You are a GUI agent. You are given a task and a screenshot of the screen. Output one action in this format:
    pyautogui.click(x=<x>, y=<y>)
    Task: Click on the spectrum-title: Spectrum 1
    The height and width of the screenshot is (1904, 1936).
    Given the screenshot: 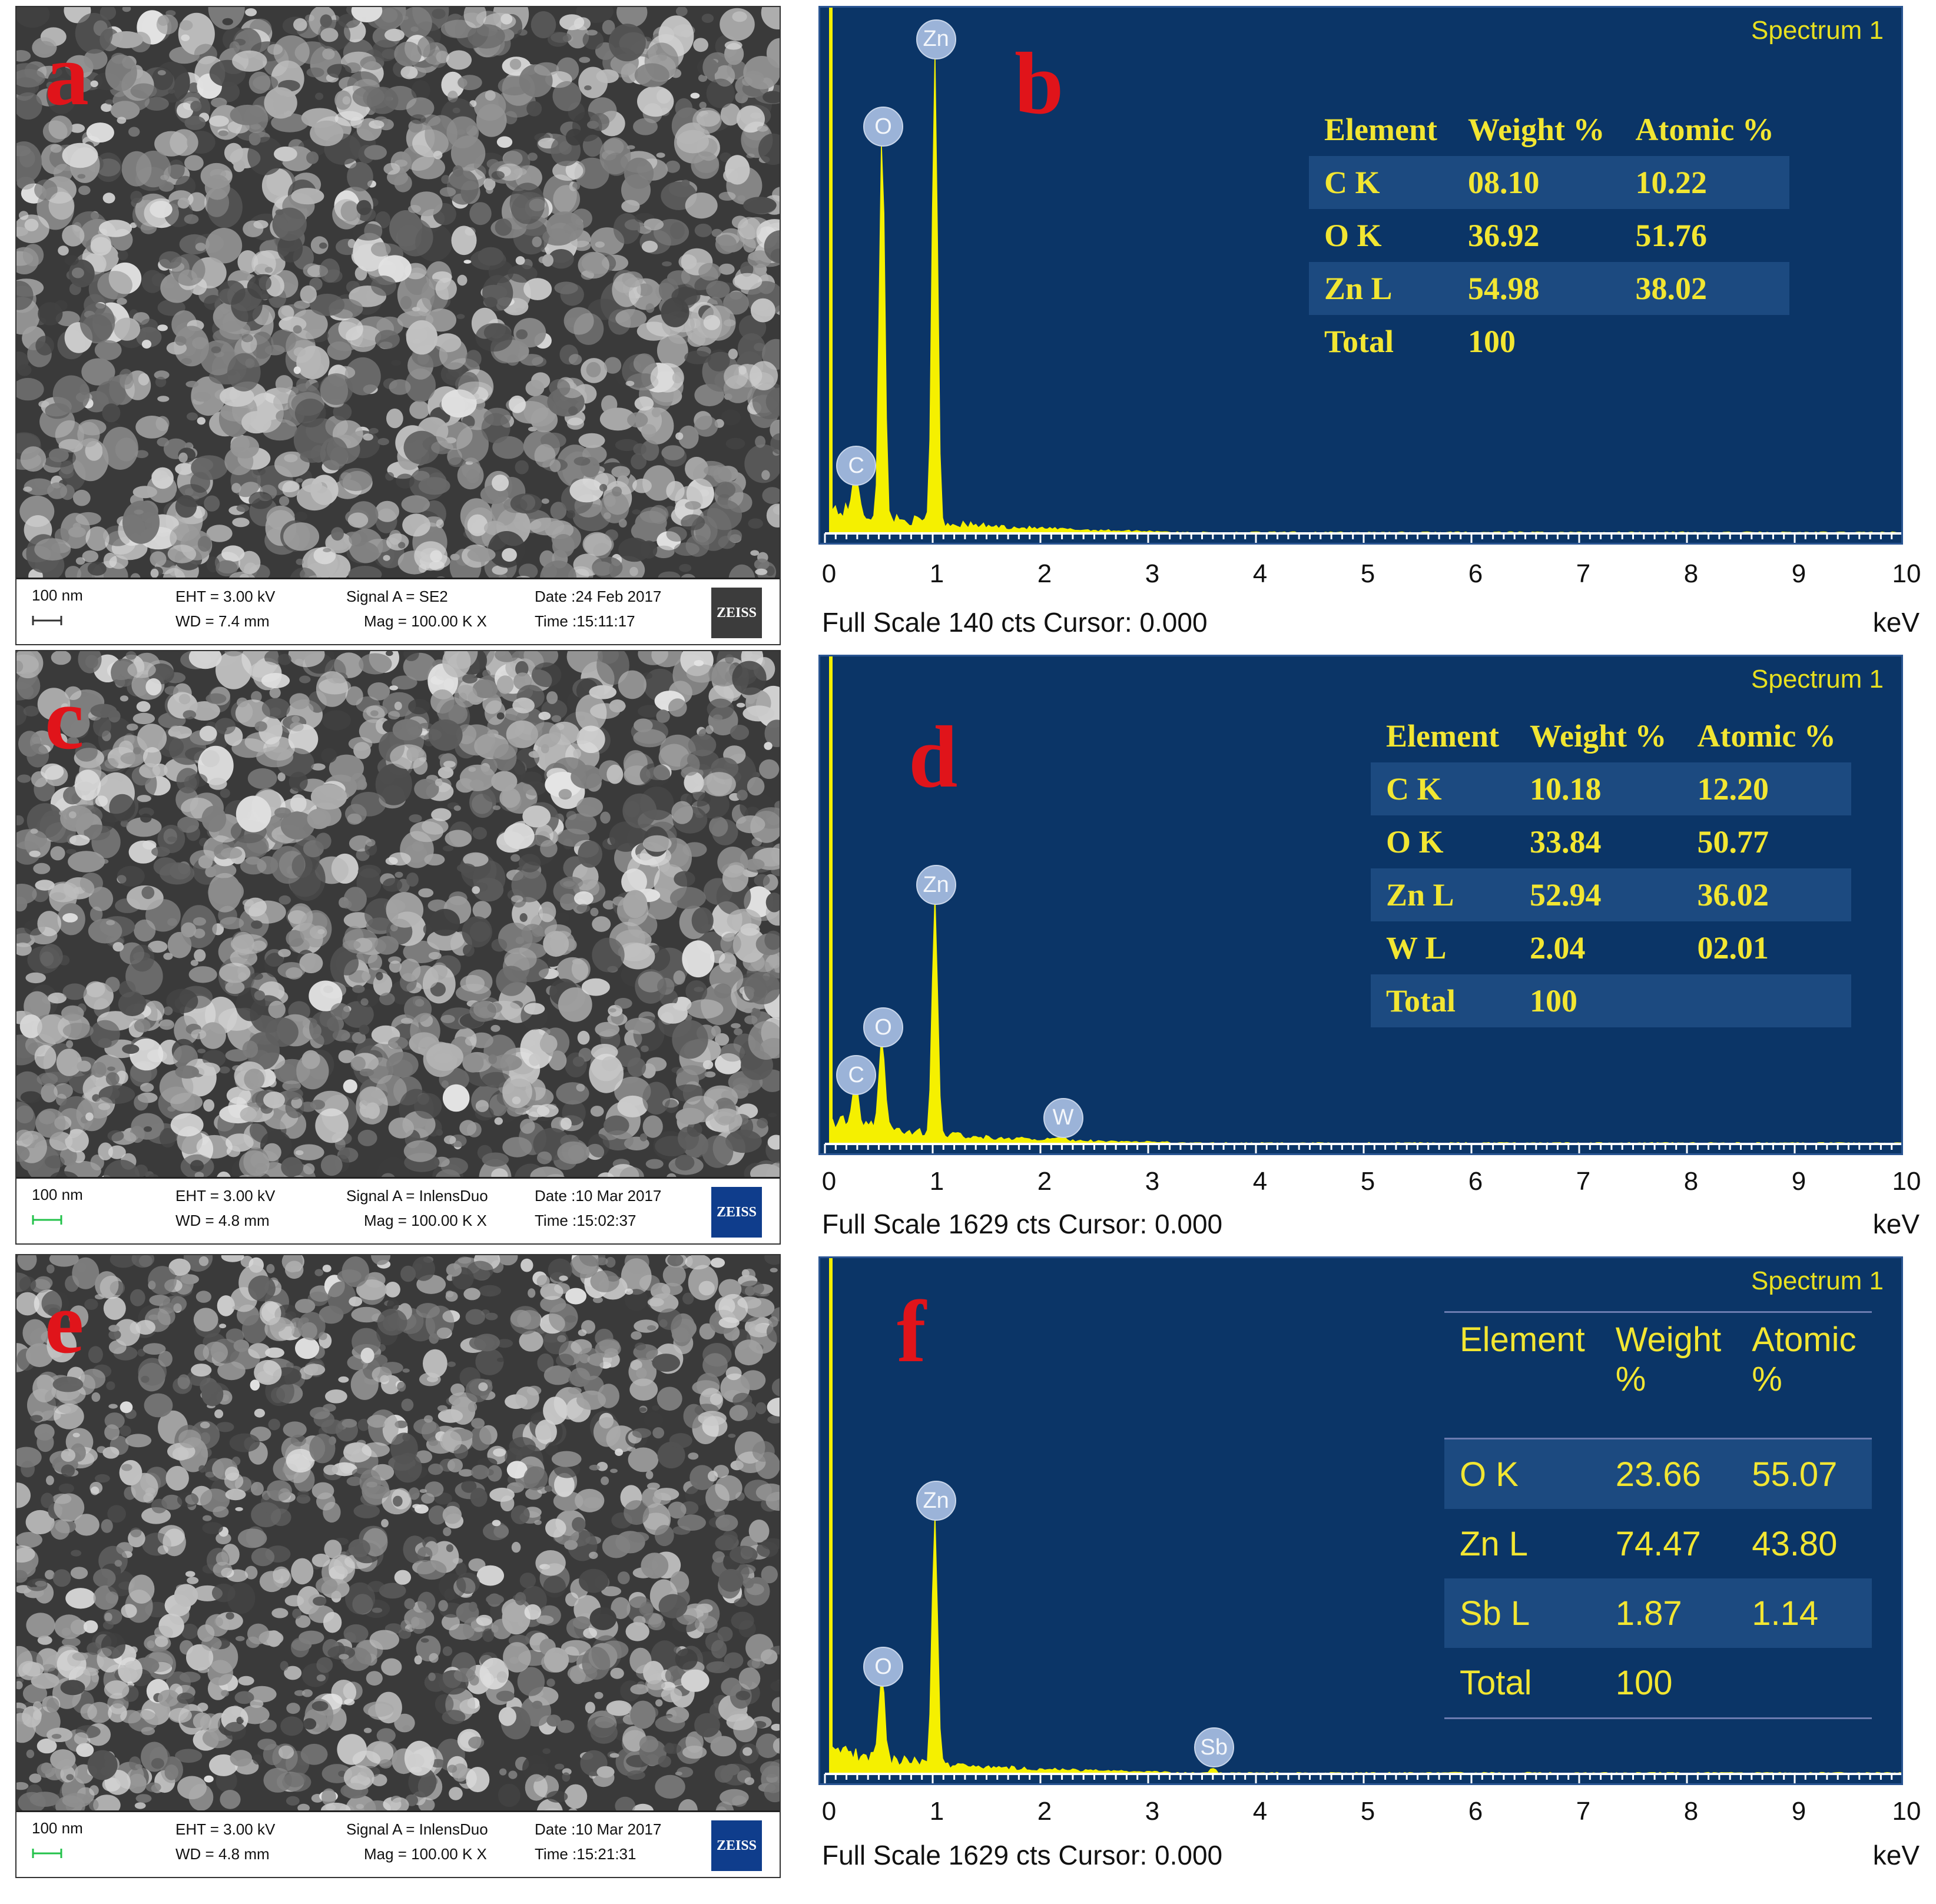 What is the action you would take?
    pyautogui.click(x=1817, y=1280)
    